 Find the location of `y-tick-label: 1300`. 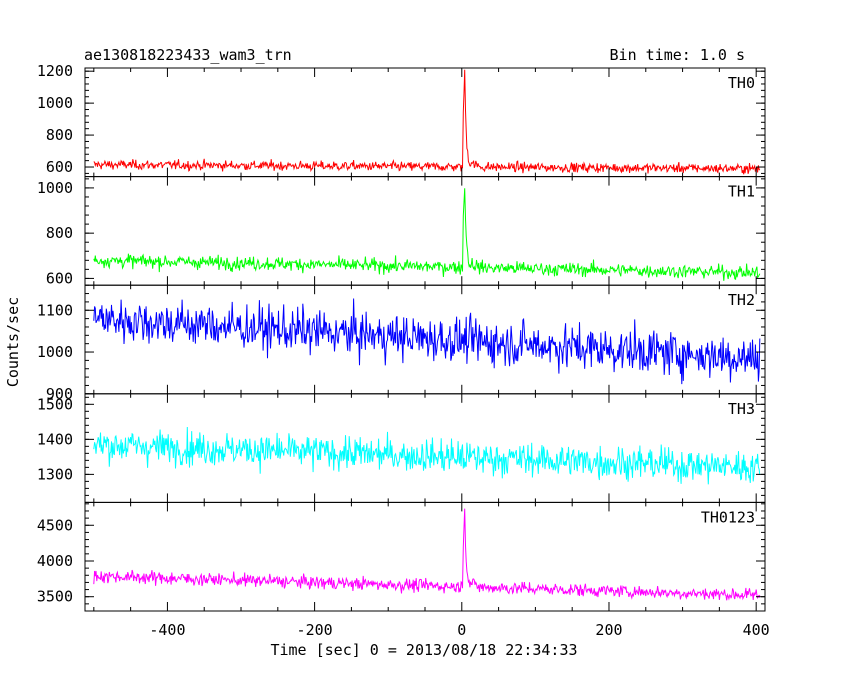

y-tick-label: 1300 is located at coordinates (55, 474).